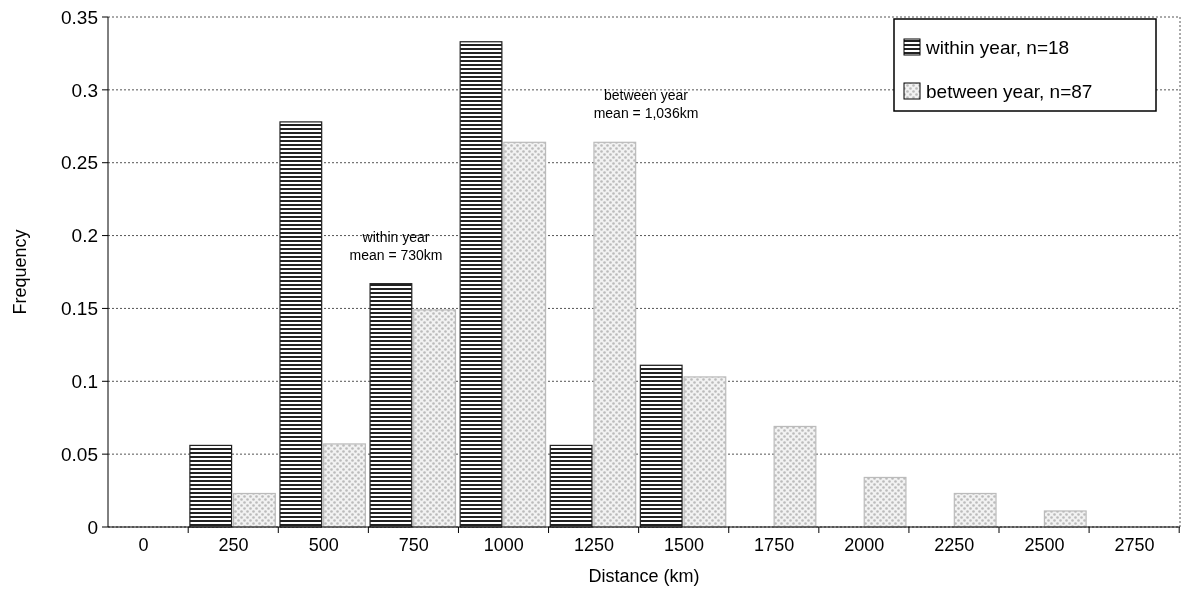  What do you see at coordinates (396, 246) in the screenshot?
I see `annotation: within year mean = 730km` at bounding box center [396, 246].